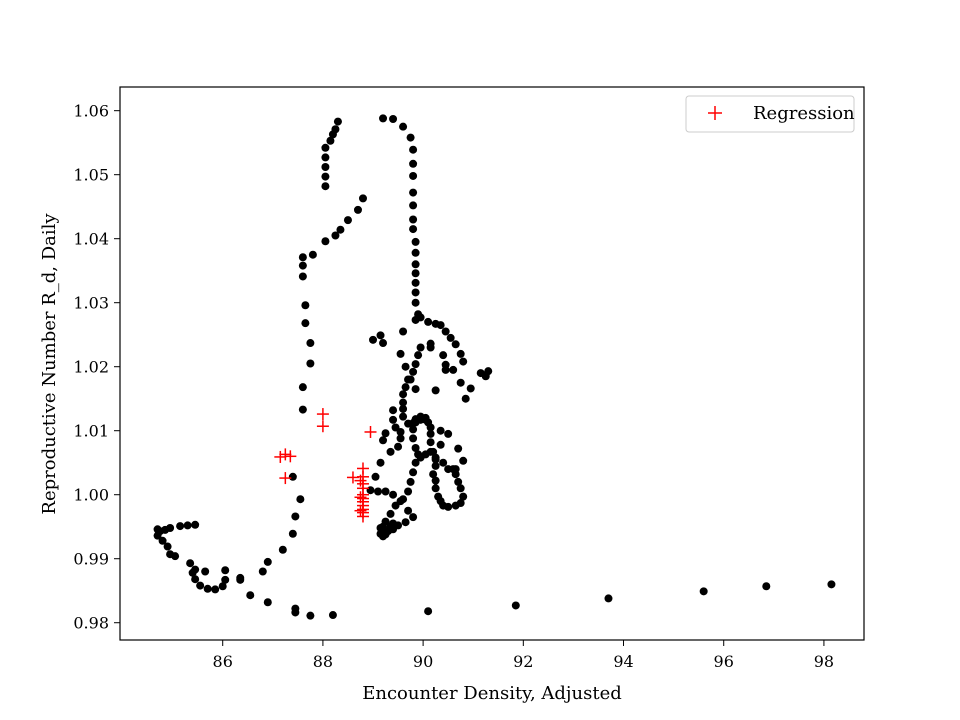  Describe the element at coordinates (423, 661) in the screenshot. I see `x-tick-label: 90` at that location.